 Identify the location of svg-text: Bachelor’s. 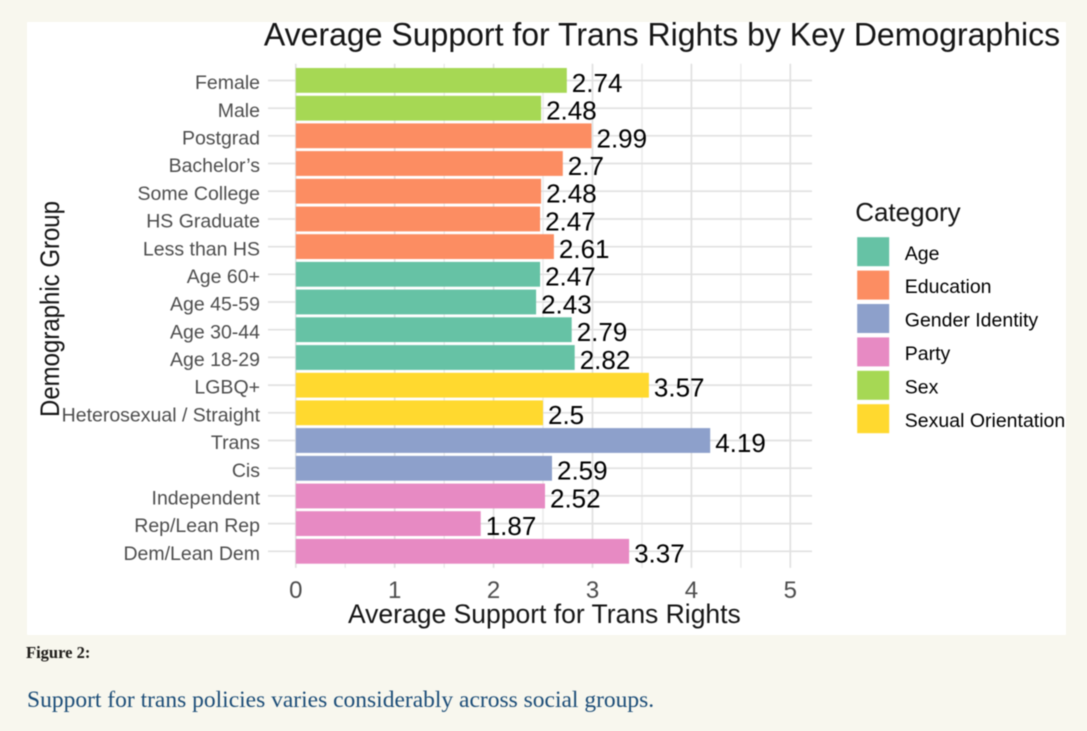
(215, 166).